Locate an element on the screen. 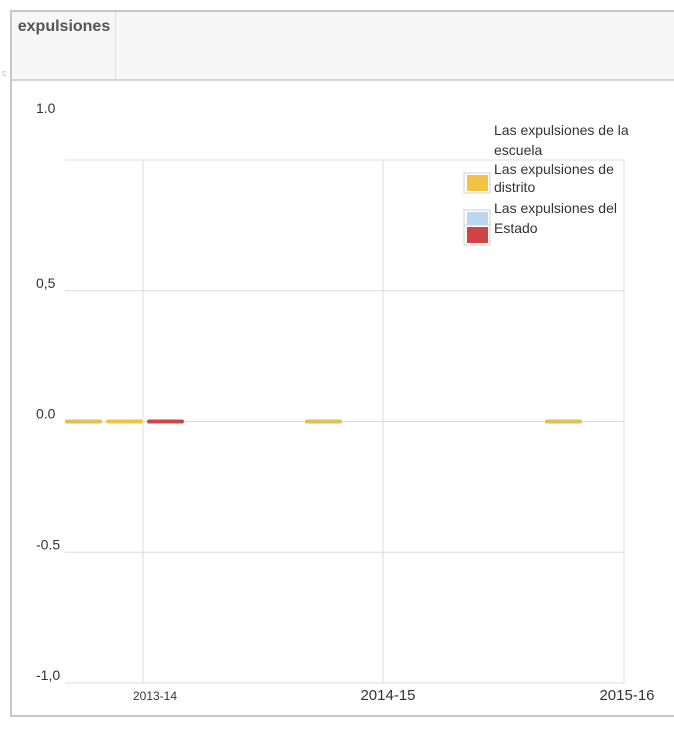 The image size is (674, 735). y-tick-label: 0.0 is located at coordinates (46, 414).